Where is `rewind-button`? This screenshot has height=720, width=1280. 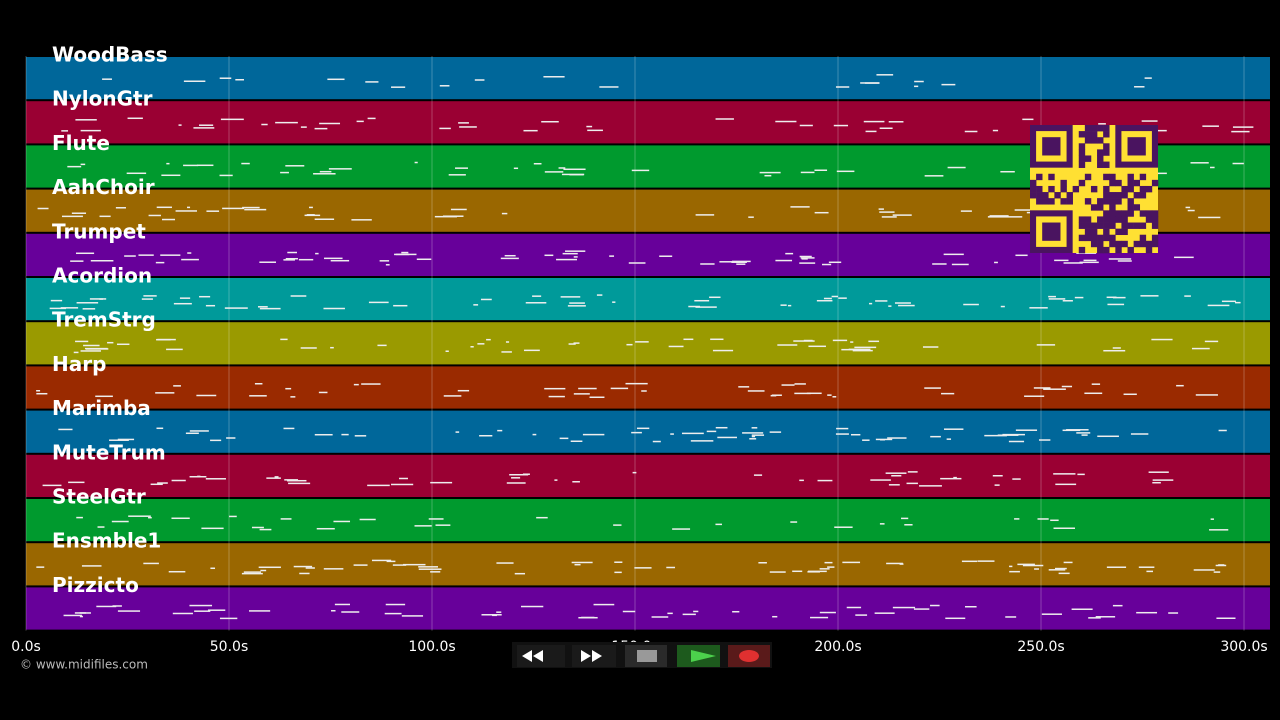
rewind-button is located at coordinates (541, 656).